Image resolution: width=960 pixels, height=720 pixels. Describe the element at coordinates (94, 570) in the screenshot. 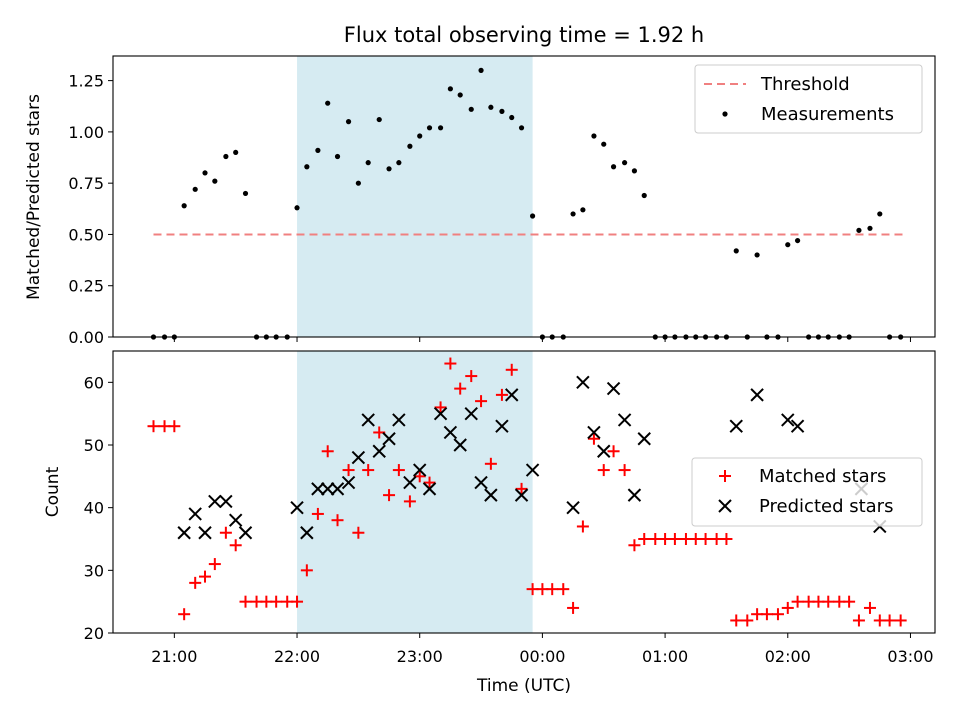

I see `bottom-y-tick-label: 30` at that location.